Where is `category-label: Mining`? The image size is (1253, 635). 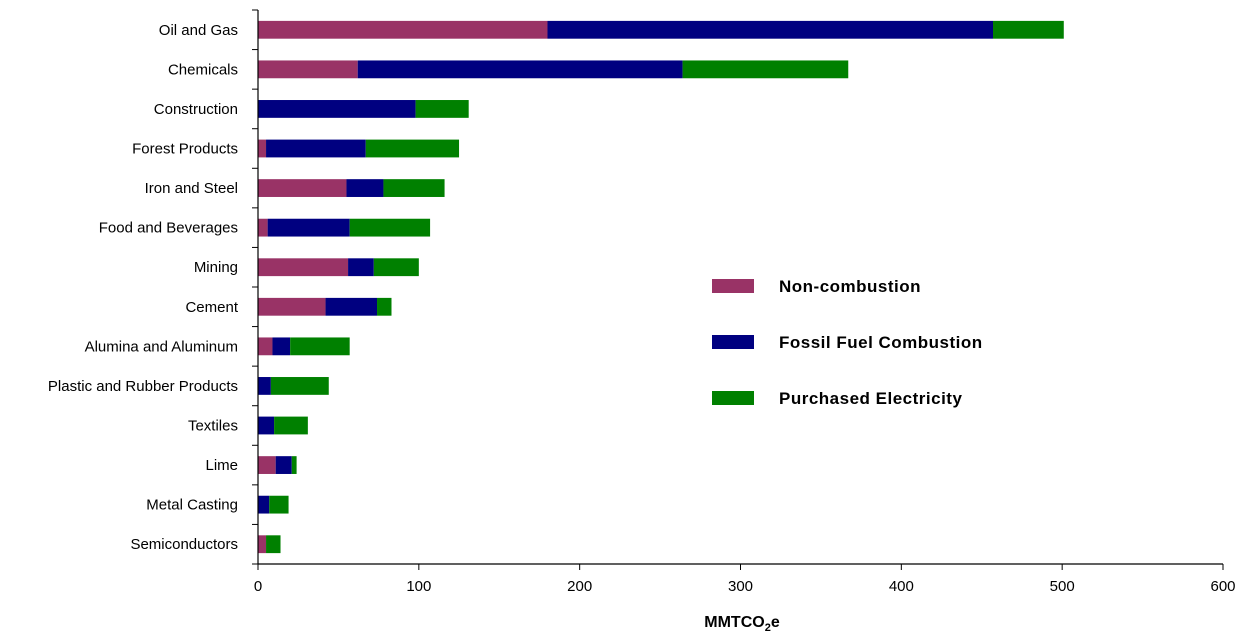 category-label: Mining is located at coordinates (216, 267).